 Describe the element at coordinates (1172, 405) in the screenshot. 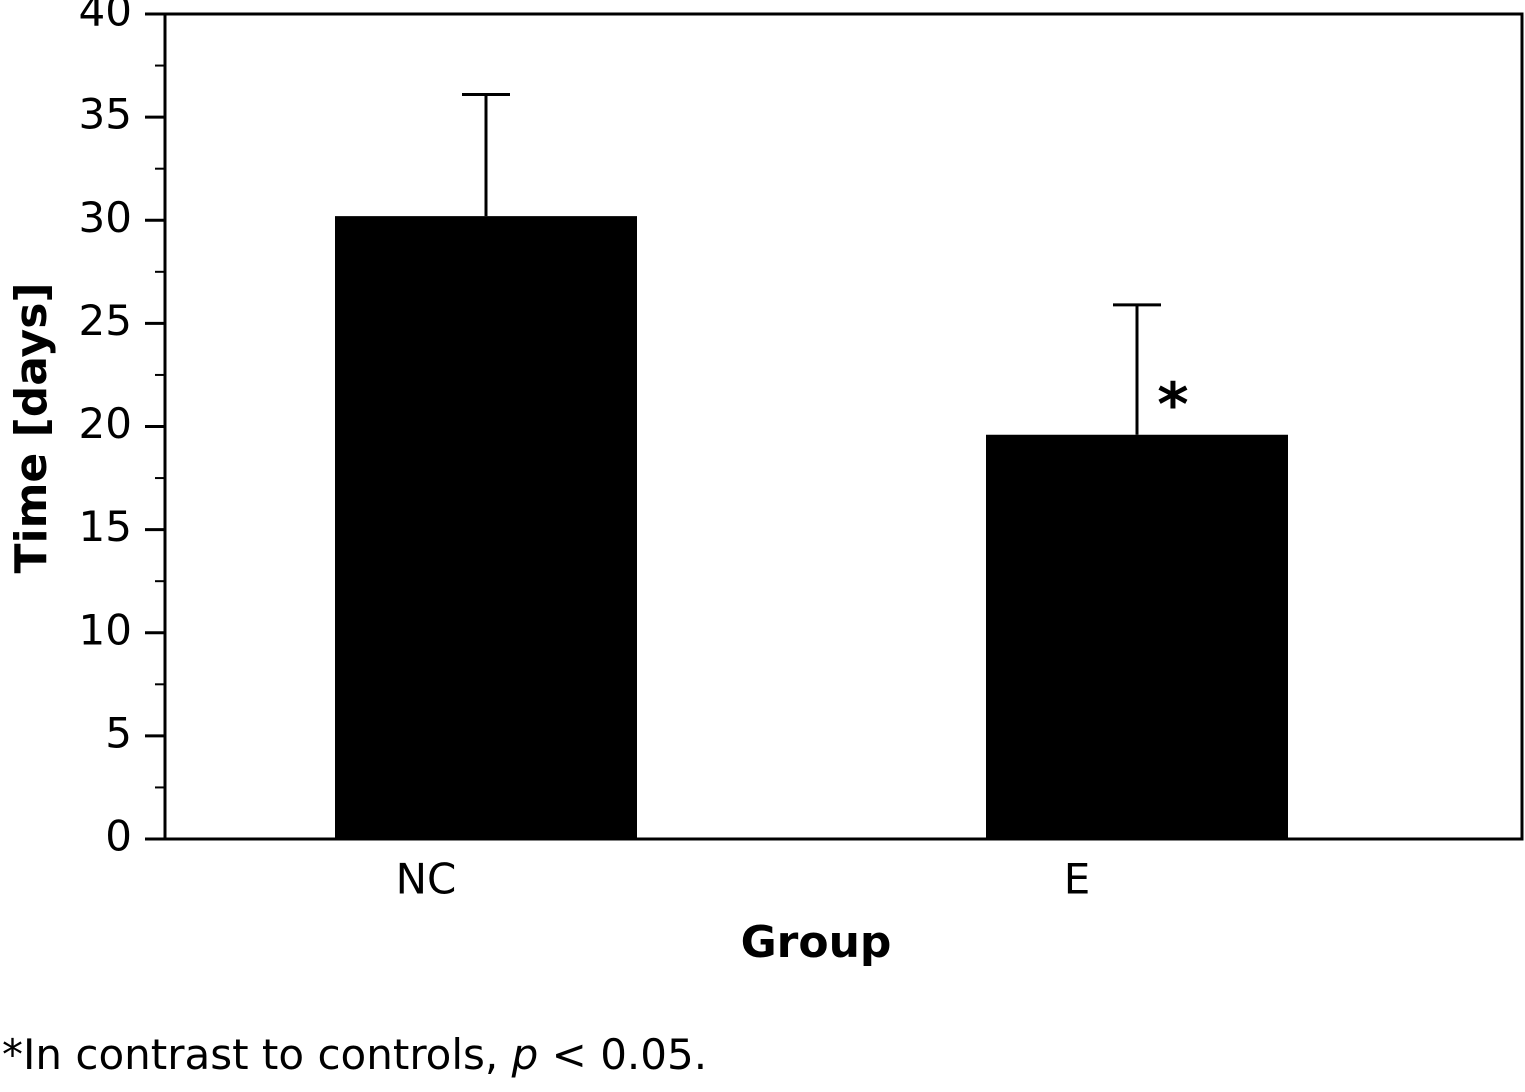

I see `annotation: *` at that location.